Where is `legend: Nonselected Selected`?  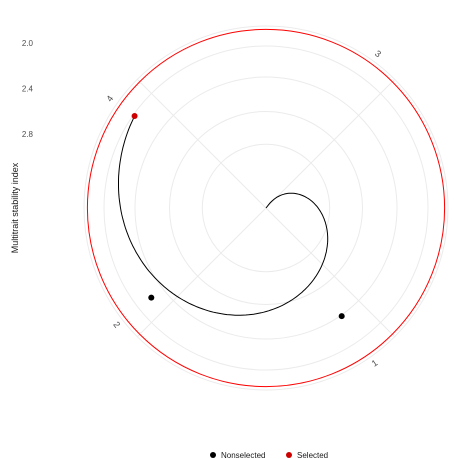 legend: Nonselected Selected is located at coordinates (269, 455).